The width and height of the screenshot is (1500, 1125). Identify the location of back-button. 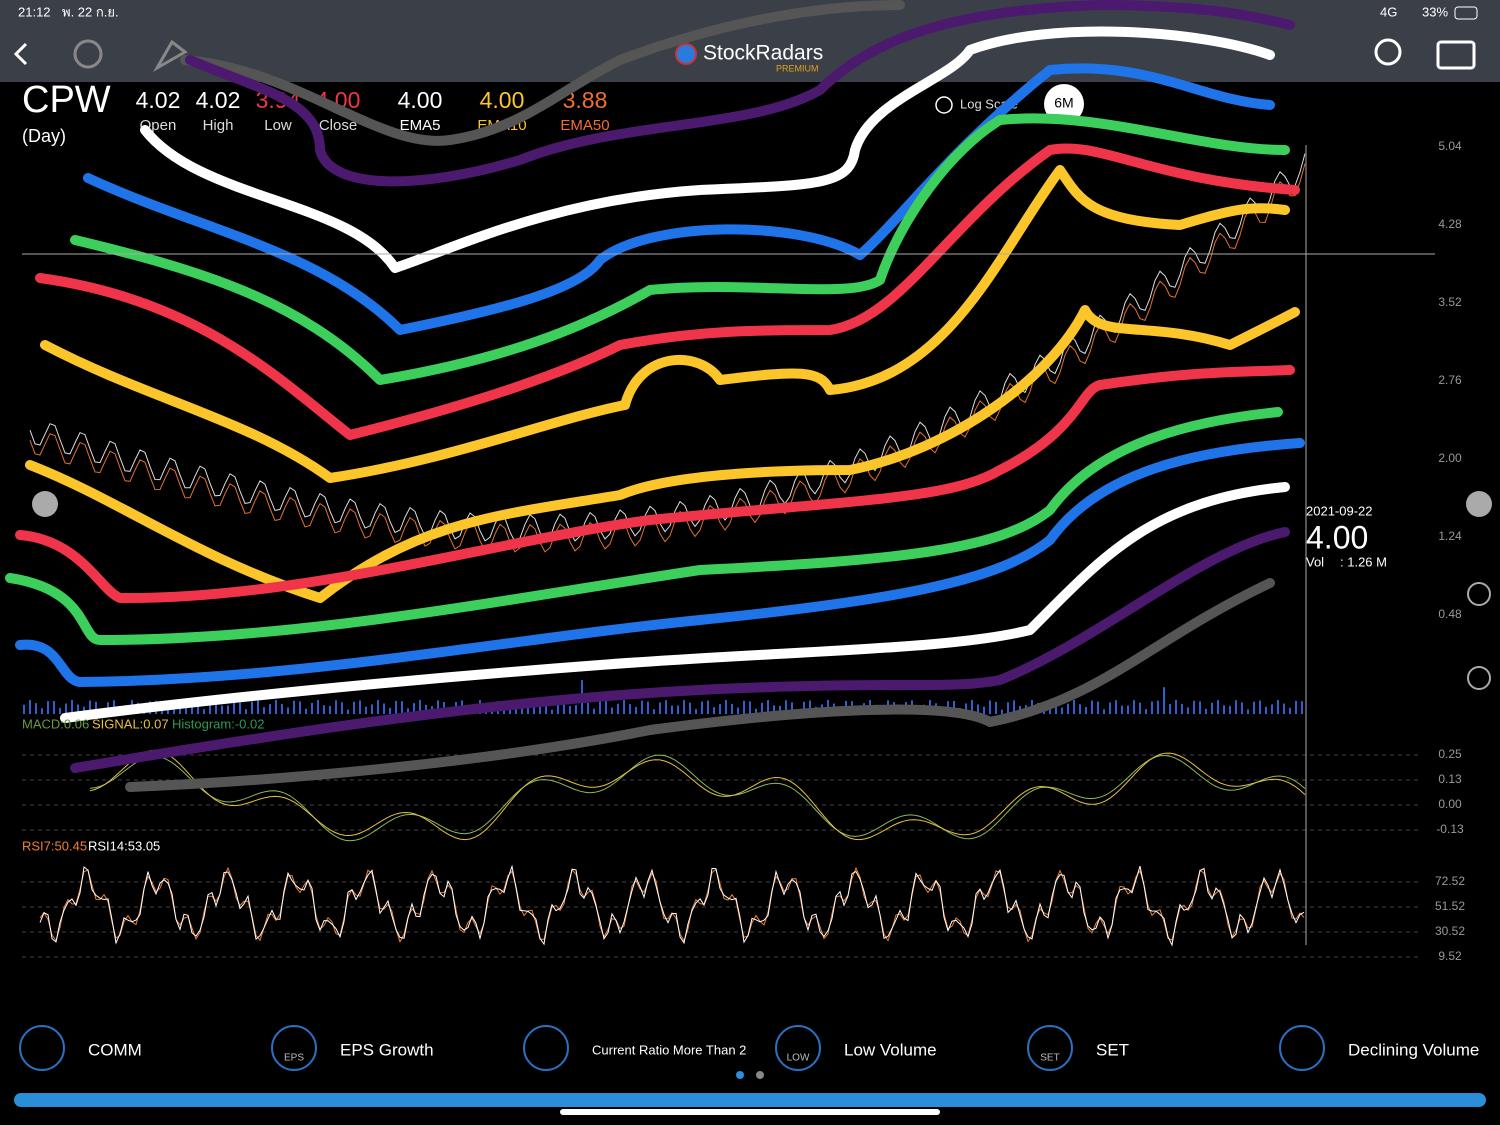
(20, 54).